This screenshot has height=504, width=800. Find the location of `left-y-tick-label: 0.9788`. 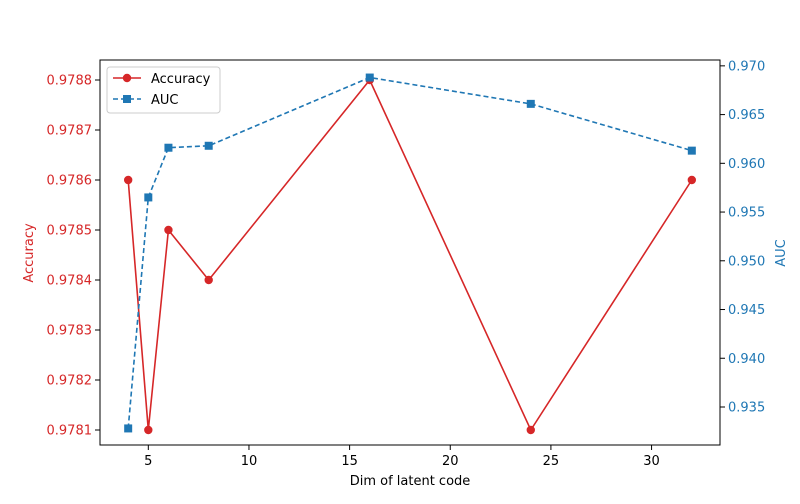

left-y-tick-label: 0.9788 is located at coordinates (70, 81).